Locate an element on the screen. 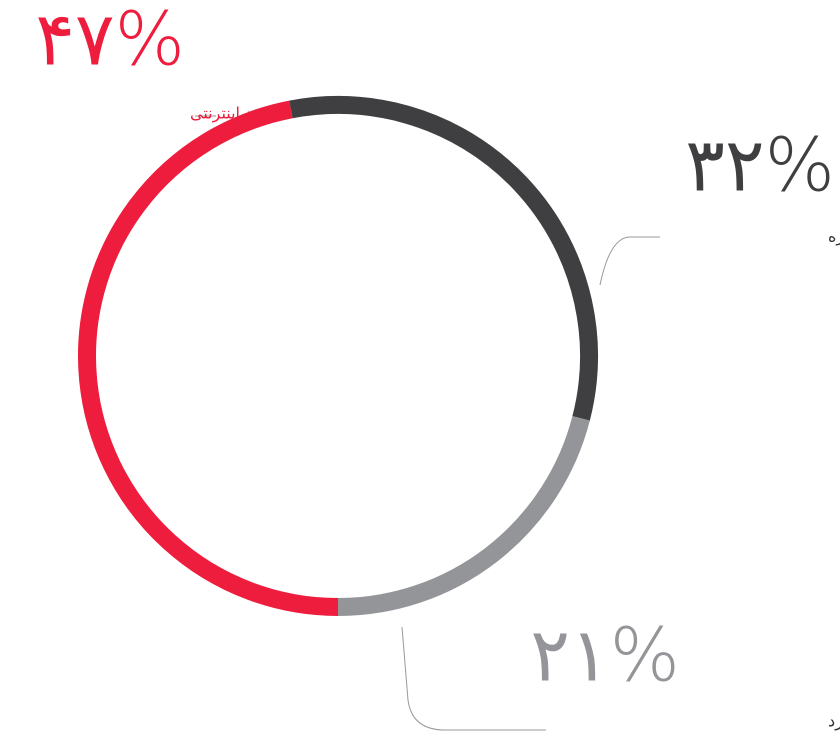 Image resolution: width=840 pixels, height=741 pixels. value-label: ۳۲% is located at coordinates (760, 166).